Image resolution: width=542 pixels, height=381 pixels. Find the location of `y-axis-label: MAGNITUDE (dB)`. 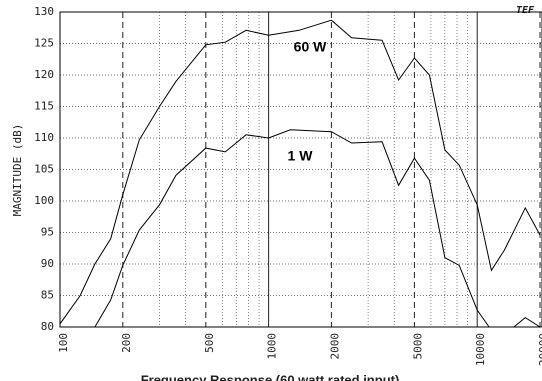

y-axis-label: MAGNITUDE (dB) is located at coordinates (17, 170).